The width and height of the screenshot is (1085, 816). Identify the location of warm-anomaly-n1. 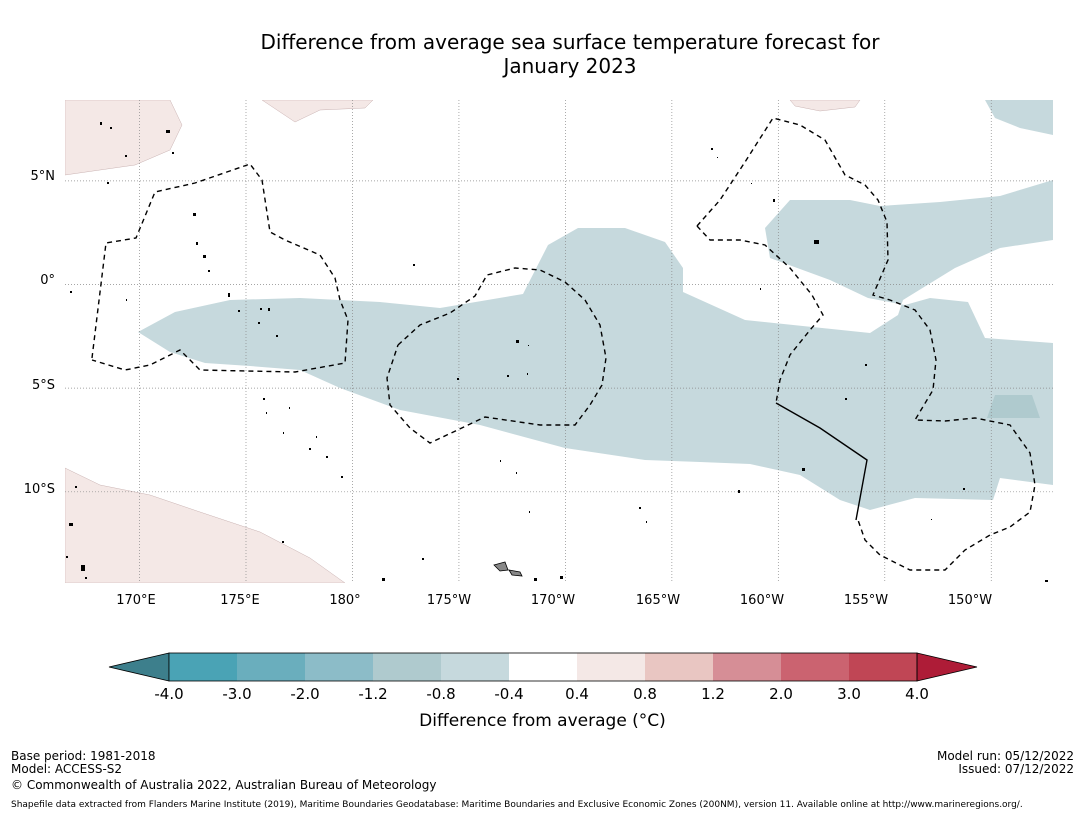
(317, 111).